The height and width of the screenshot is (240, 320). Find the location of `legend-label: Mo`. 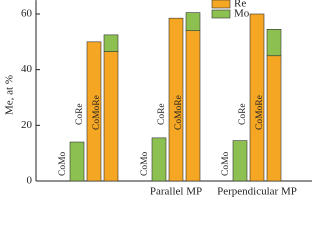

legend-label: Mo is located at coordinates (242, 14).